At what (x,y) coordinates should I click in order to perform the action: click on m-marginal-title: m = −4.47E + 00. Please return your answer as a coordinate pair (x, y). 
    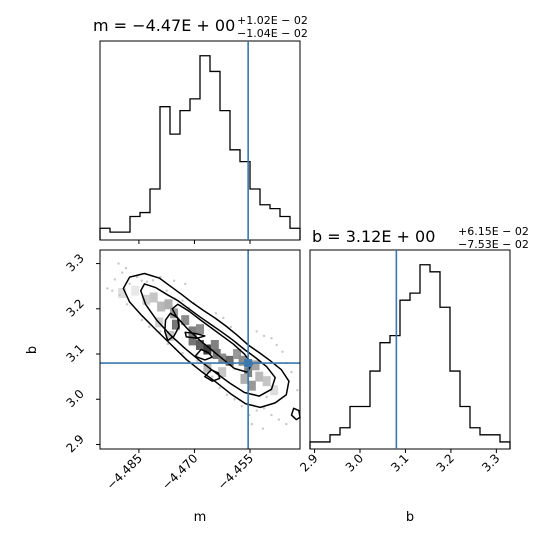
    Looking at the image, I should click on (164, 25).